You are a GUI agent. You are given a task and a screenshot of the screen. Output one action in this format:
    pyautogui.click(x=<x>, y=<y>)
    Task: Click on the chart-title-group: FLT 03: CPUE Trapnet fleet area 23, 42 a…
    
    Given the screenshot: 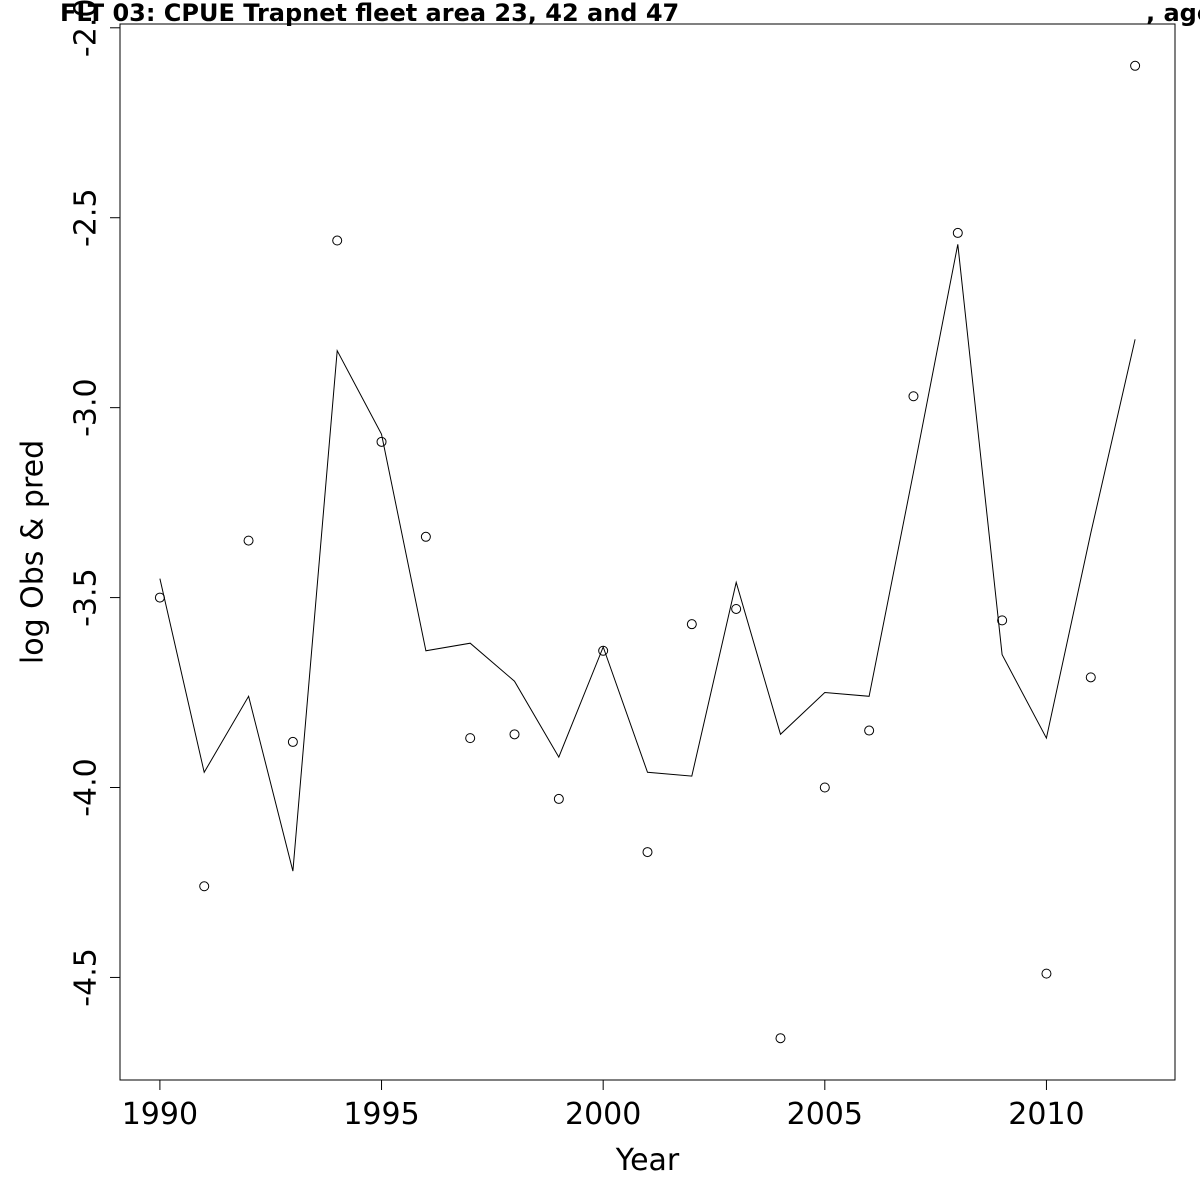 What is the action you would take?
    pyautogui.click(x=630, y=13)
    